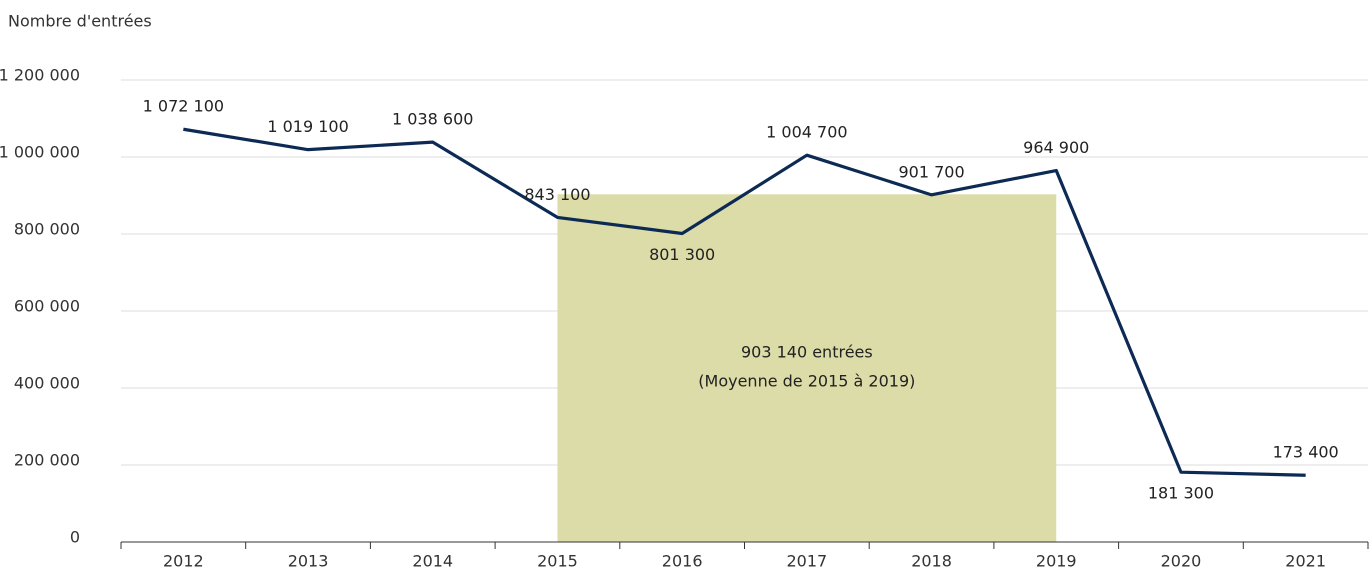 This screenshot has width=1372, height=577. I want to click on x-tick-label: 2019, so click(1056, 561).